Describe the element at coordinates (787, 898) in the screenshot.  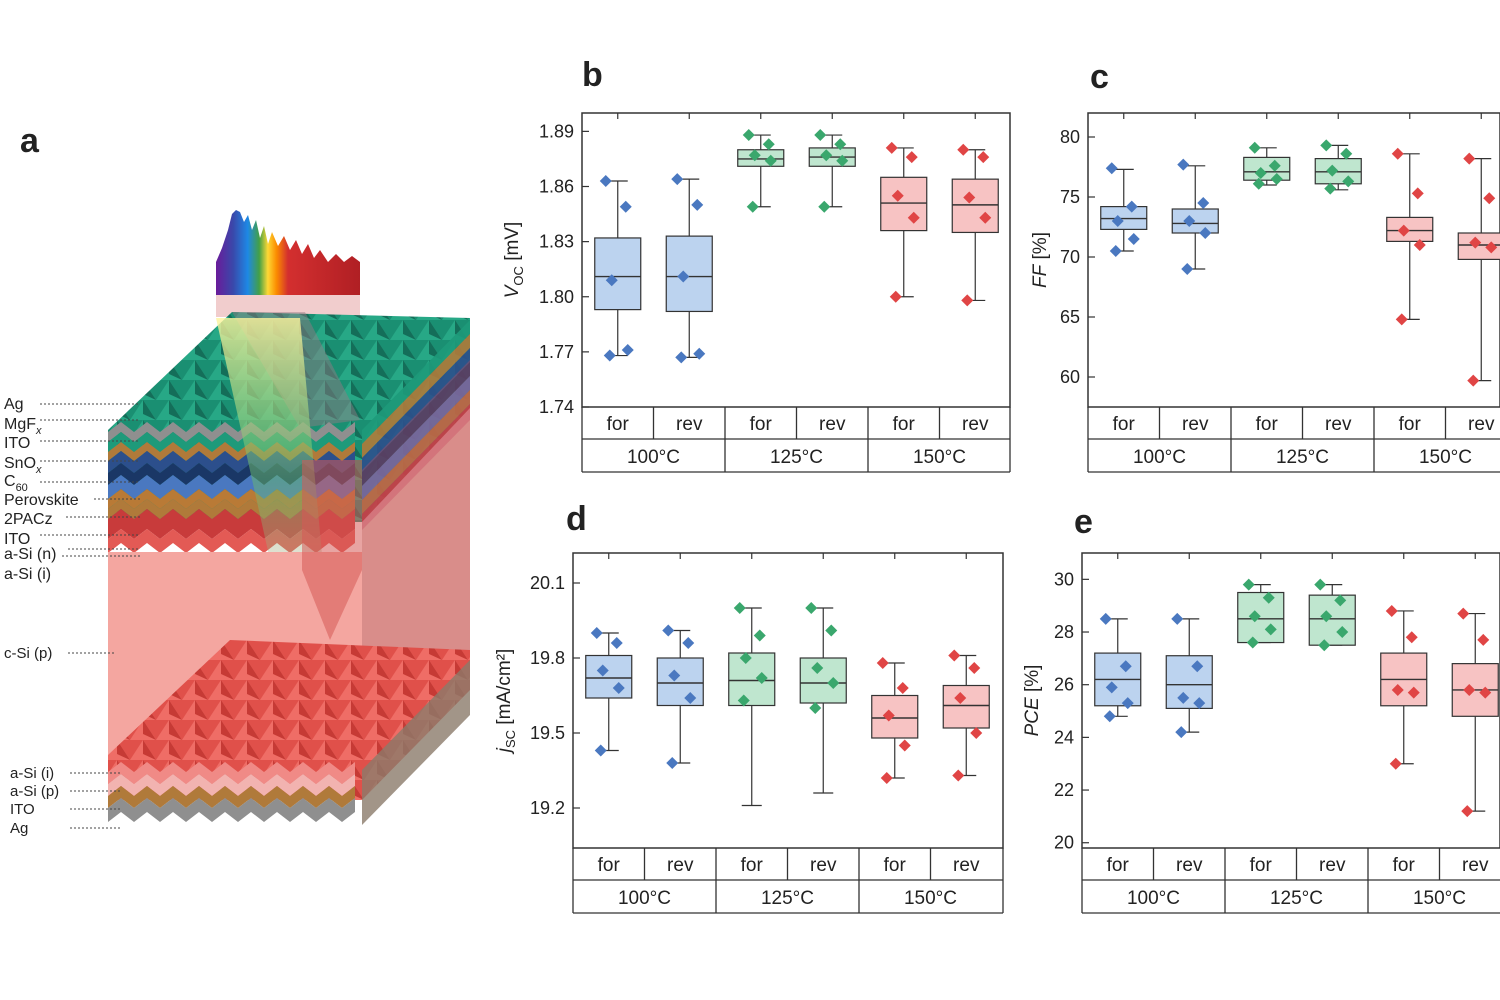
I see `group-label: 125°C` at that location.